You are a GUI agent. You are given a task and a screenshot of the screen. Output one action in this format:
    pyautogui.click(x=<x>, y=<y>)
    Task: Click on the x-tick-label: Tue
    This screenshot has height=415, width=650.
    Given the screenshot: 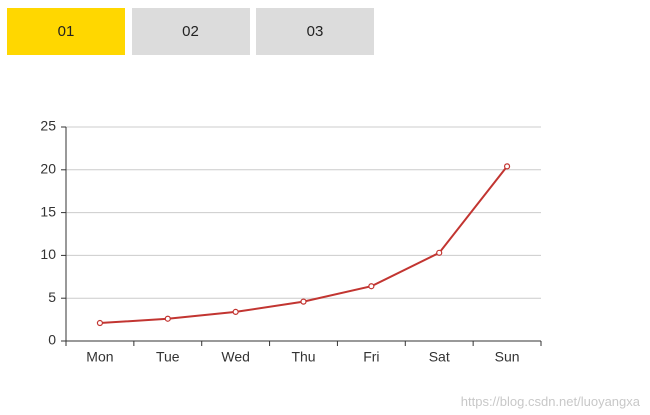 What is the action you would take?
    pyautogui.click(x=168, y=357)
    